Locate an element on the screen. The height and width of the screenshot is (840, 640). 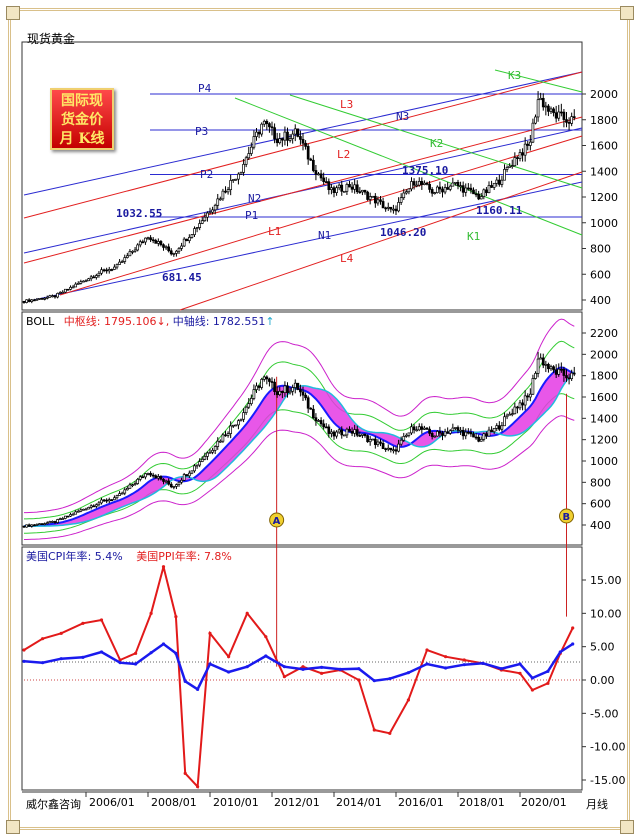
frame-corner-tl is located at coordinates (13, 13).